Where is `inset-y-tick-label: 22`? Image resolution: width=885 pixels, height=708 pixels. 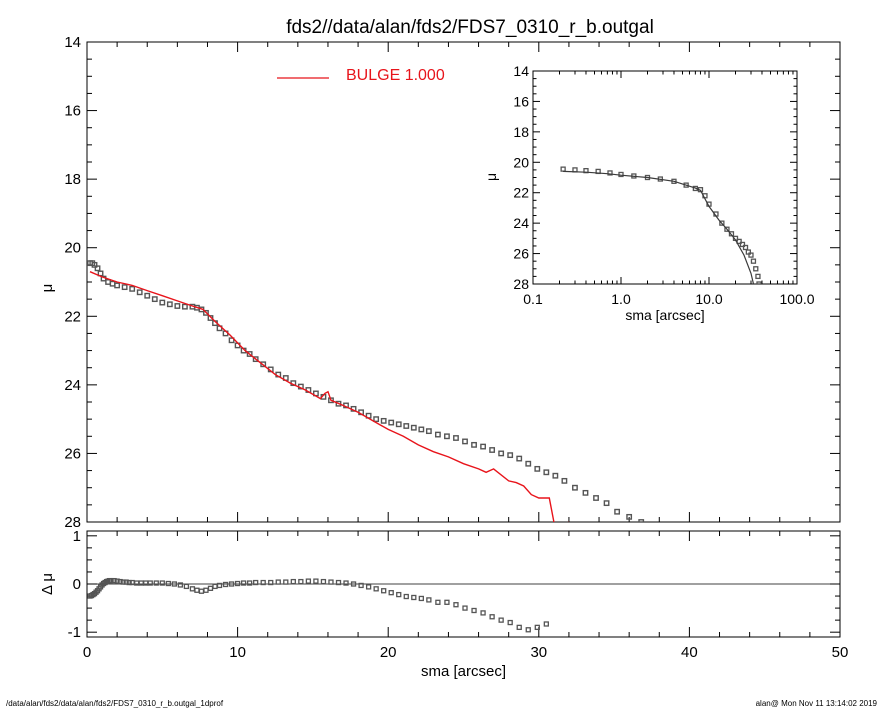
inset-y-tick-label: 22 is located at coordinates (521, 193).